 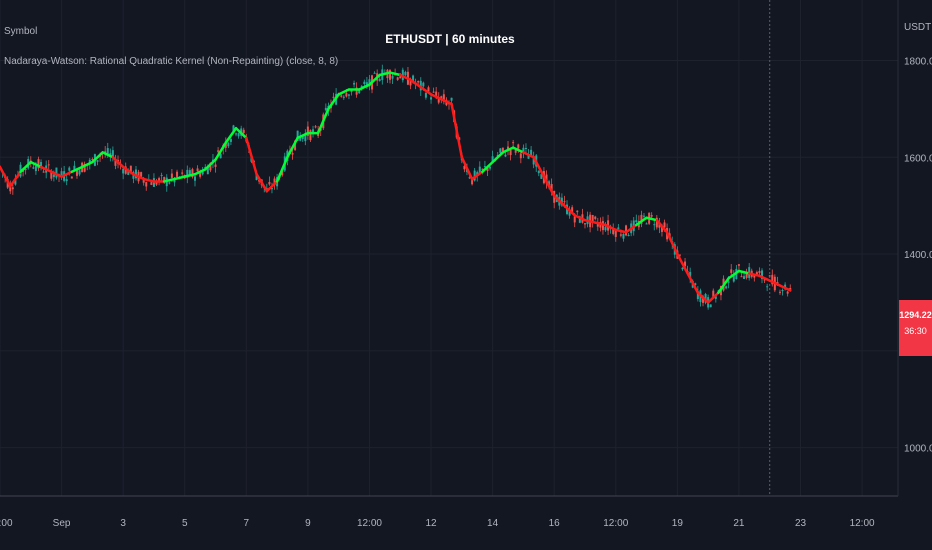 I want to click on last-price-tag: 1294.22 36:30, so click(x=915, y=328).